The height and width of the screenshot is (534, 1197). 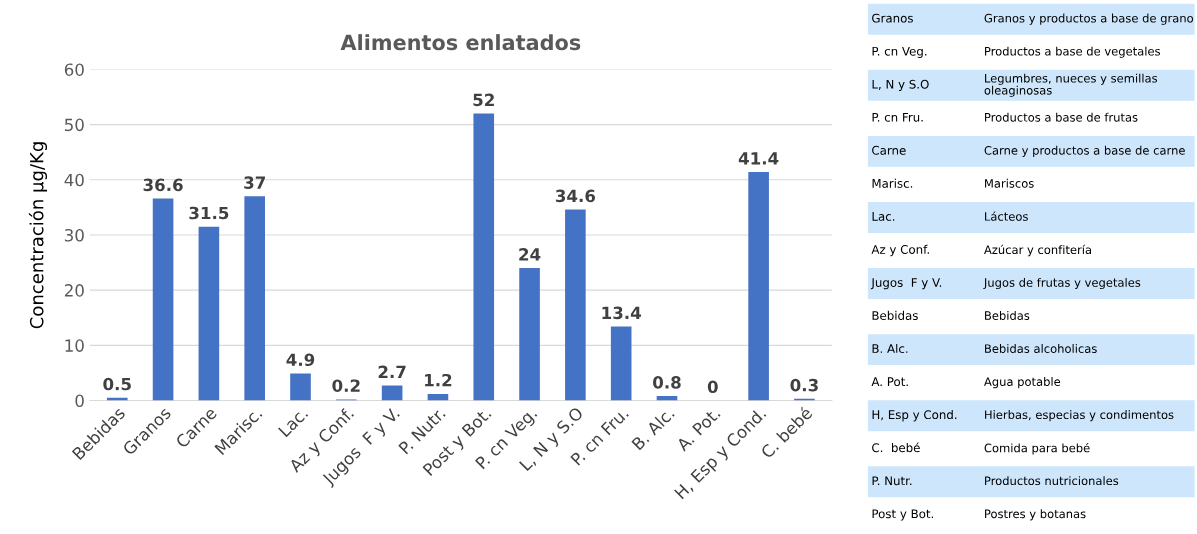 What do you see at coordinates (889, 382) in the screenshot?
I see `text: A. Pot.` at bounding box center [889, 382].